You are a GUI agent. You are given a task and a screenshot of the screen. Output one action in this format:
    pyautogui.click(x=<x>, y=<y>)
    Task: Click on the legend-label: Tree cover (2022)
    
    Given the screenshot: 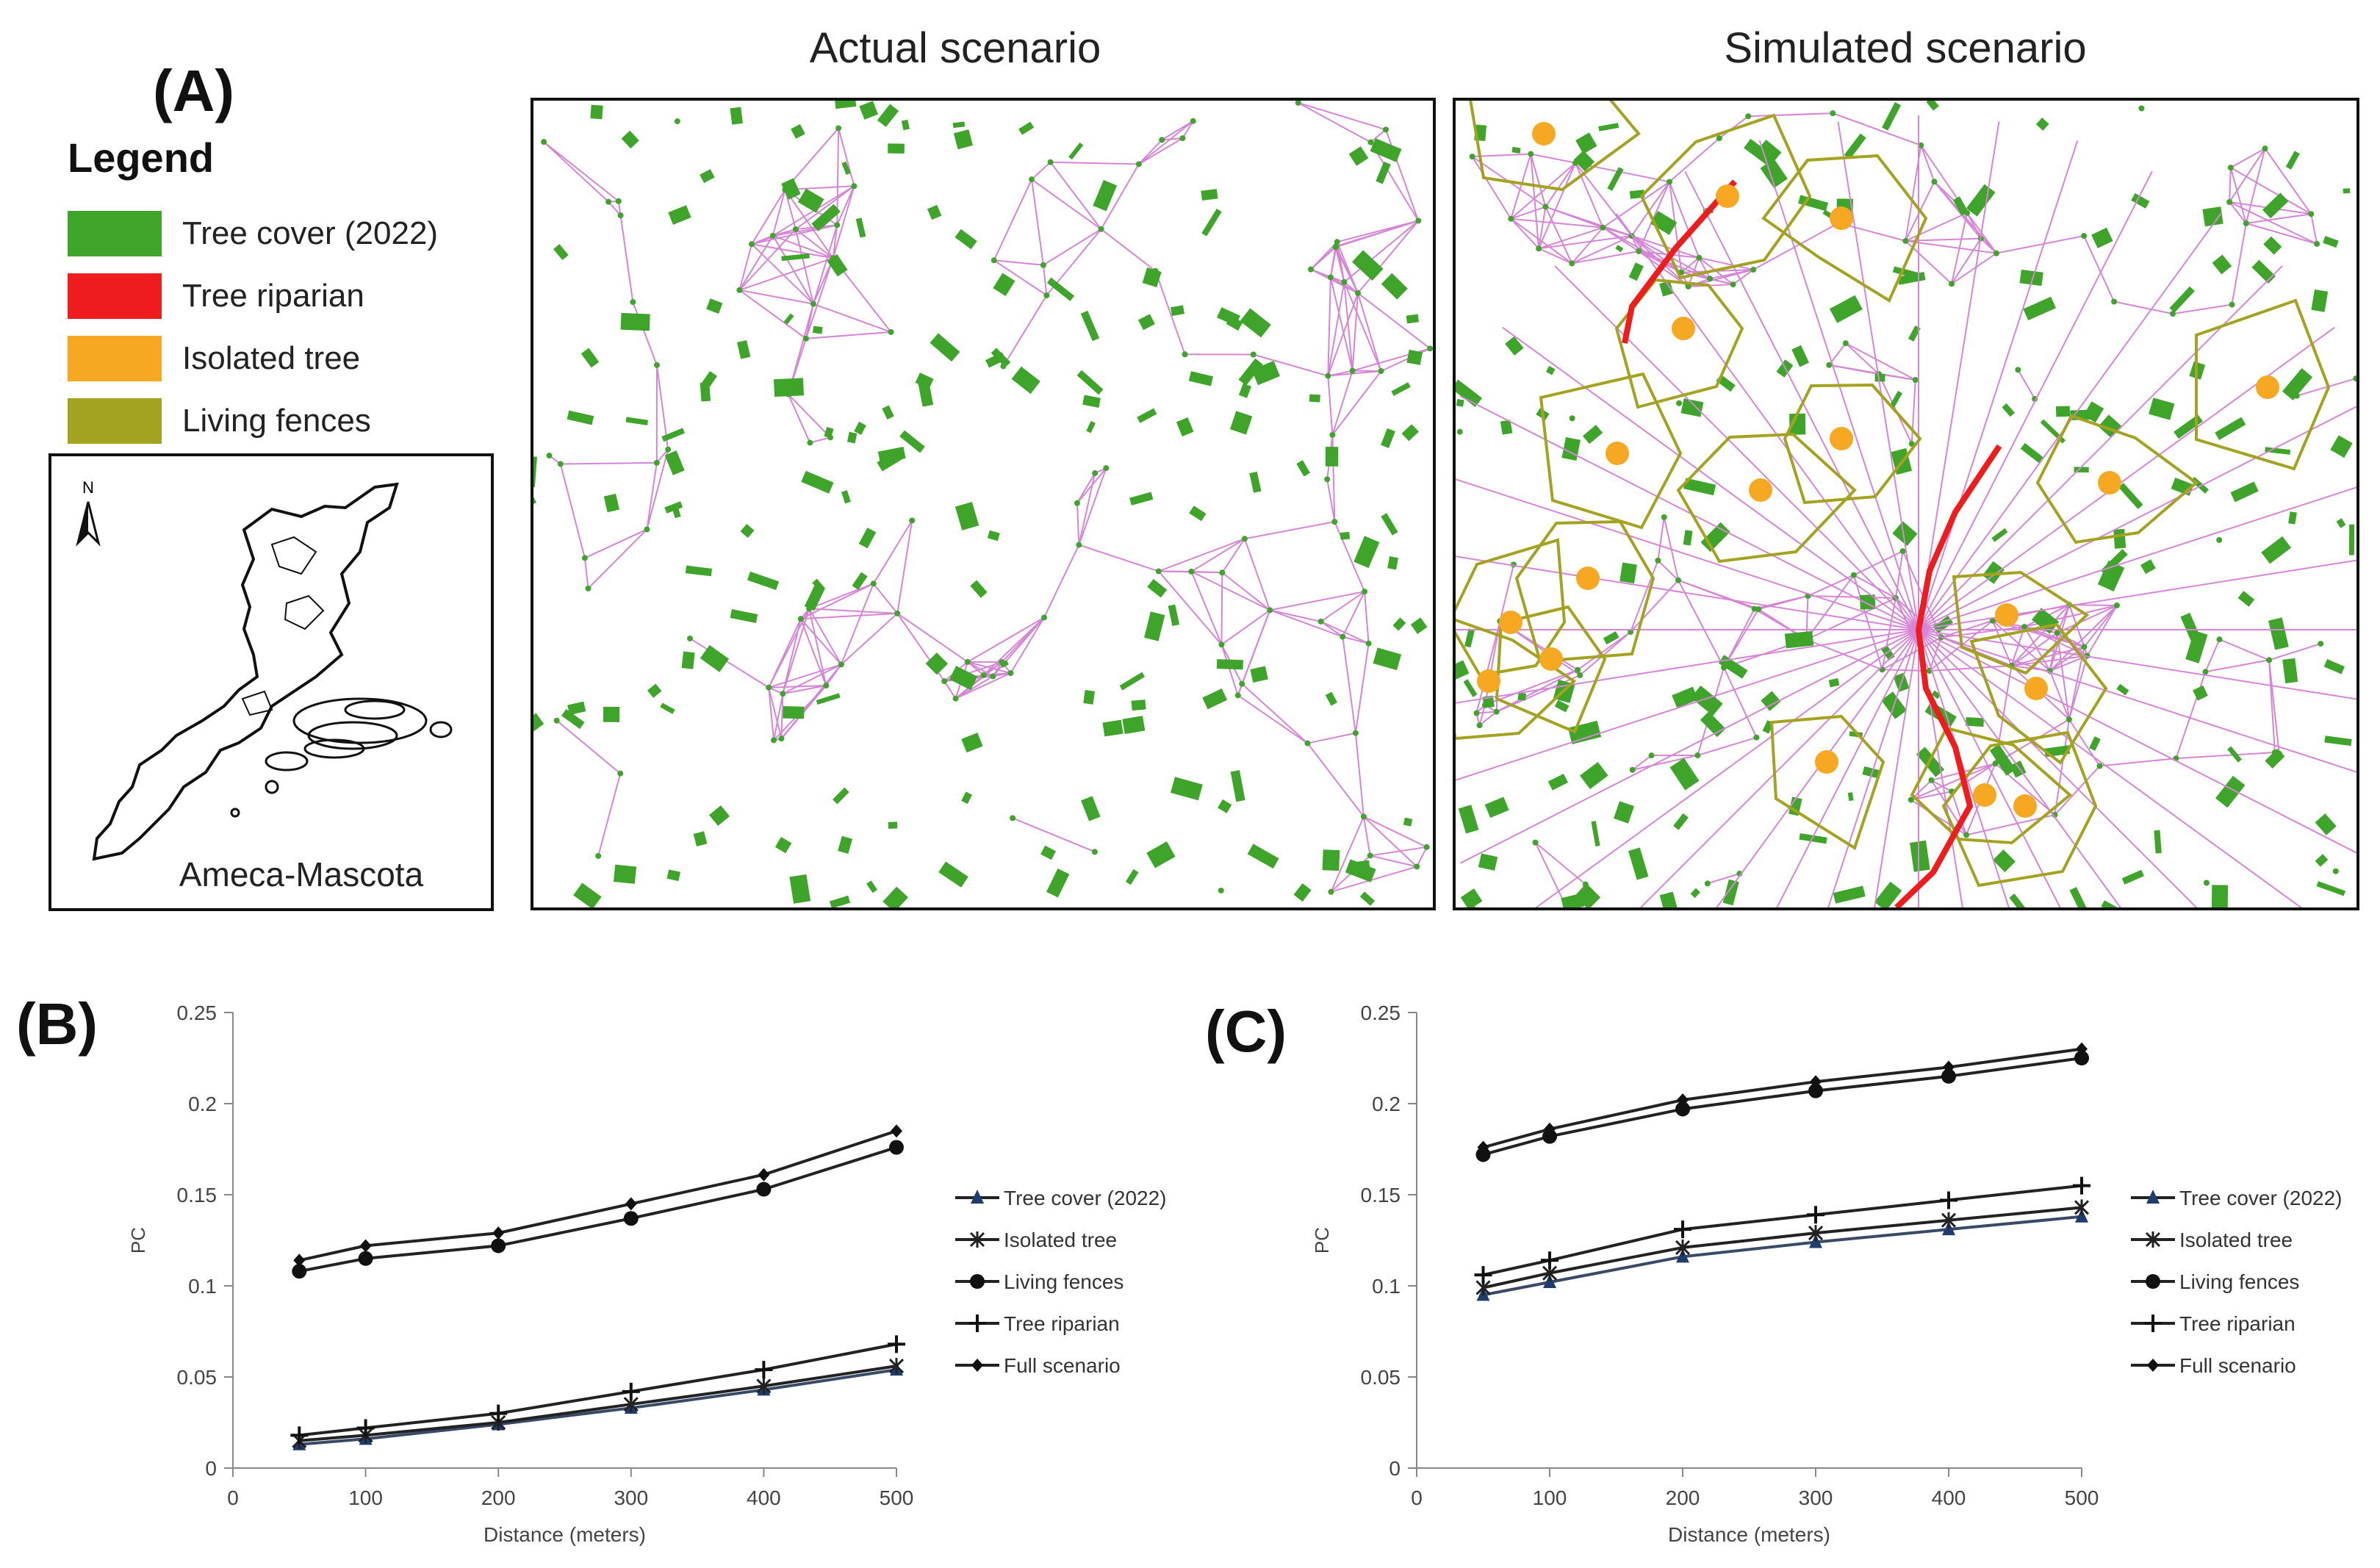 What is the action you would take?
    pyautogui.click(x=2261, y=1198)
    